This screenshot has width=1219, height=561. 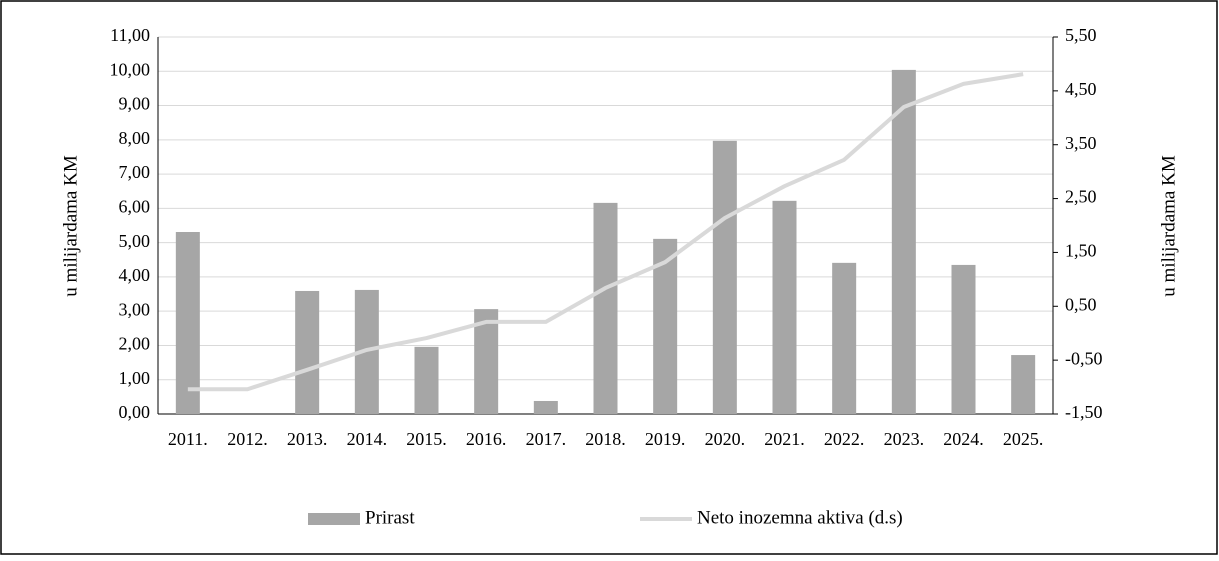 I want to click on y-tick-label: 9,00, so click(x=135, y=104).